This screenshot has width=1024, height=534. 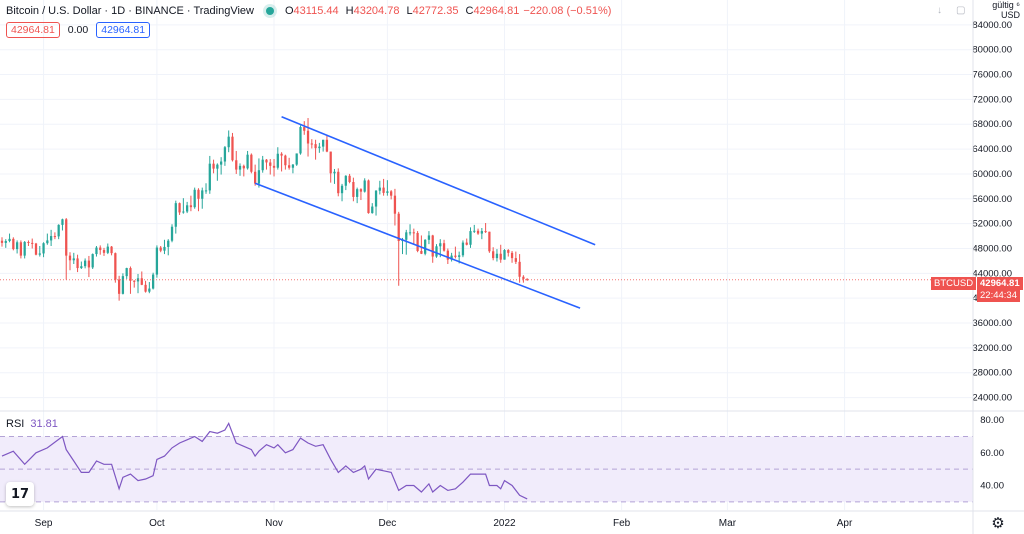 What do you see at coordinates (961, 10) in the screenshot?
I see `maximize-icon: ▢` at bounding box center [961, 10].